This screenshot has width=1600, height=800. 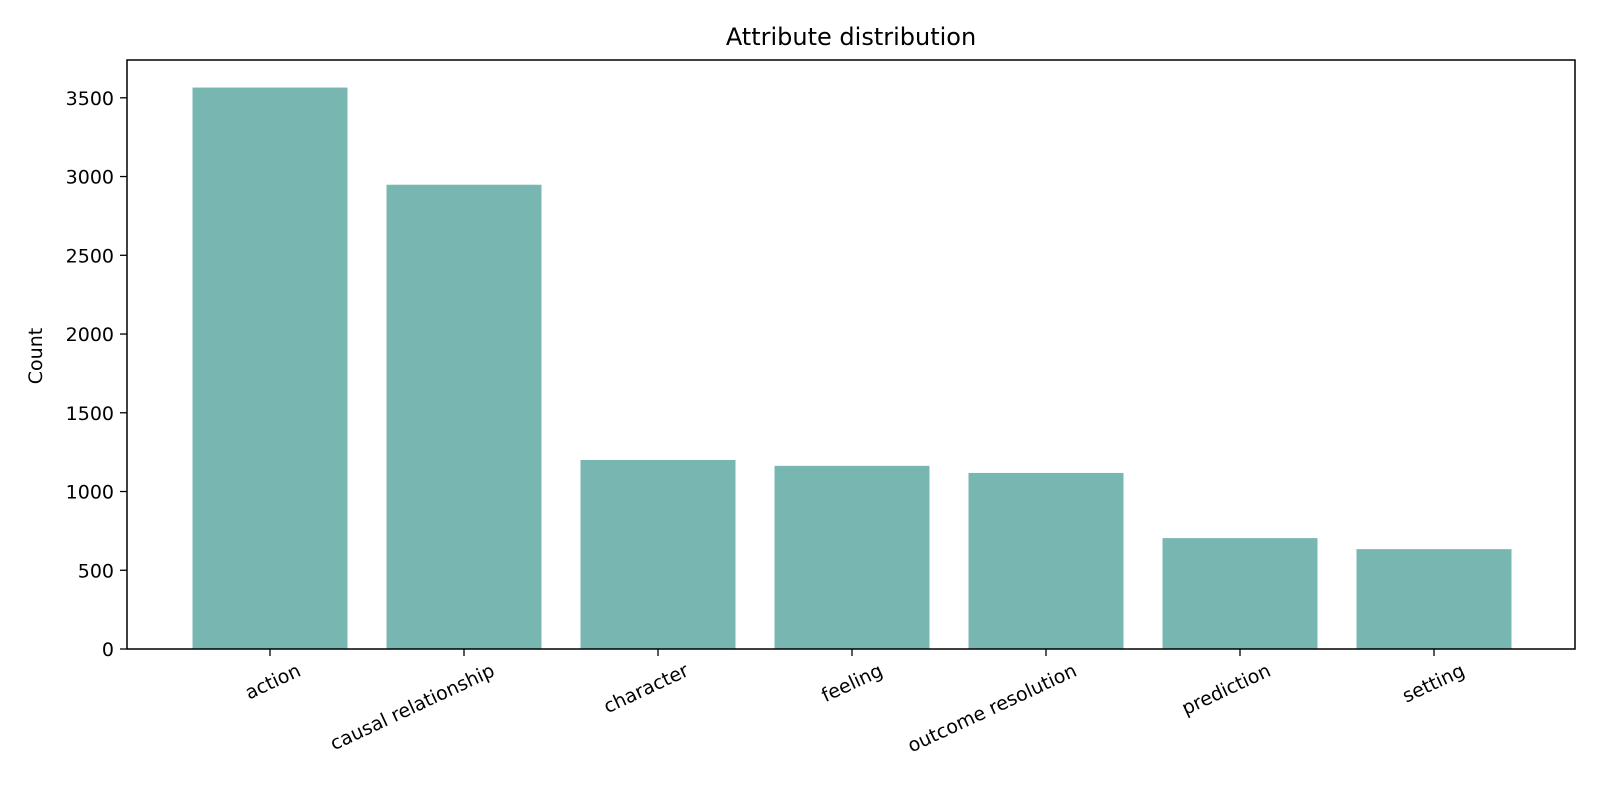 I want to click on y-tick-label: 3000, so click(x=90, y=178).